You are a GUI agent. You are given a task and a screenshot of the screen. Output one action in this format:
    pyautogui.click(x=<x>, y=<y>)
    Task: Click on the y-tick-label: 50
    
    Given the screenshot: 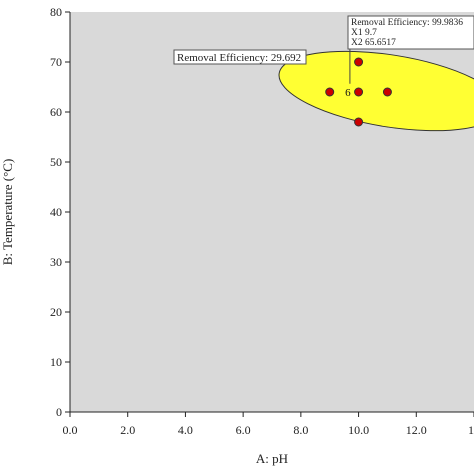 What is the action you would take?
    pyautogui.click(x=56, y=162)
    